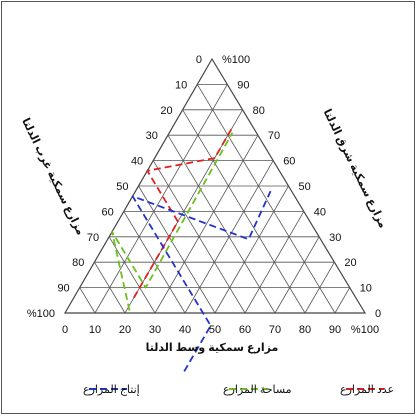  Describe the element at coordinates (355, 168) in the screenshot. I see `right-axis-title: مزارع سمكية شرق الدلتا` at that location.